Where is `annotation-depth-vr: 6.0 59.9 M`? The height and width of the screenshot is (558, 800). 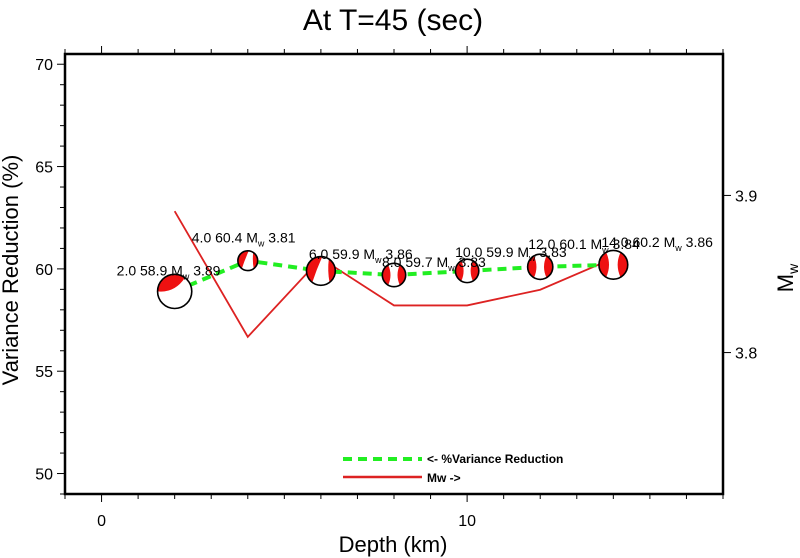
annotation-depth-vr: 6.0 59.9 M is located at coordinates (342, 254).